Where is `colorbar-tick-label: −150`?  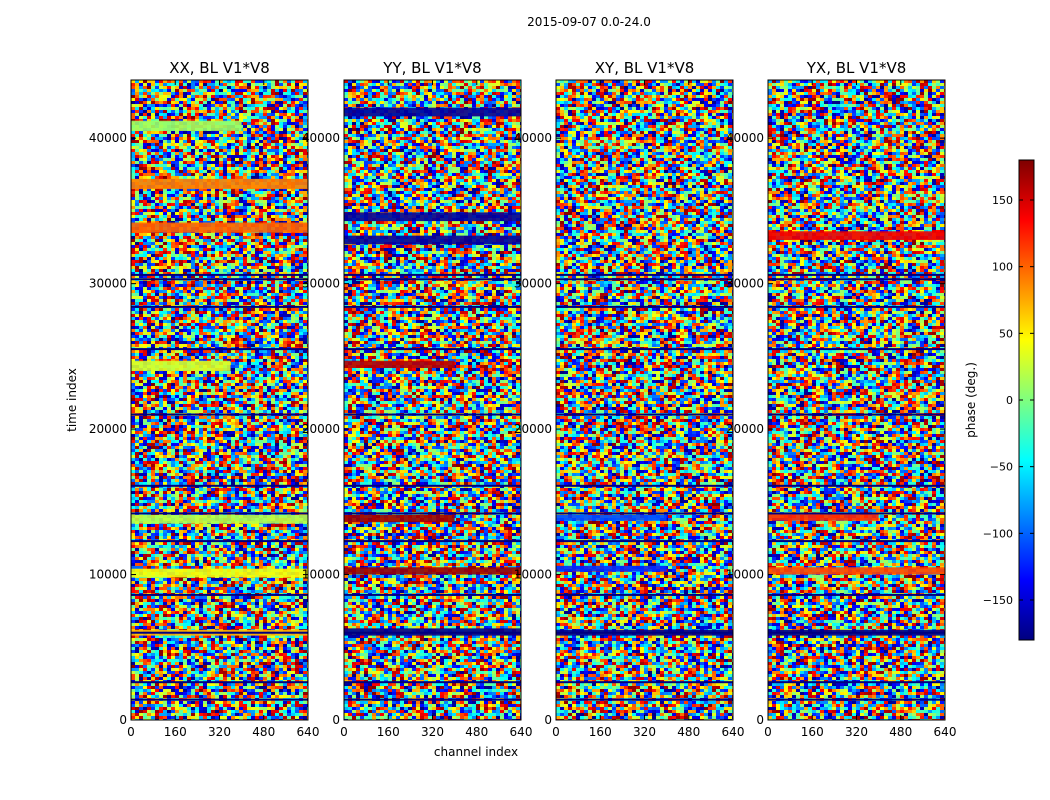
colorbar-tick-label: −150 is located at coordinates (998, 600).